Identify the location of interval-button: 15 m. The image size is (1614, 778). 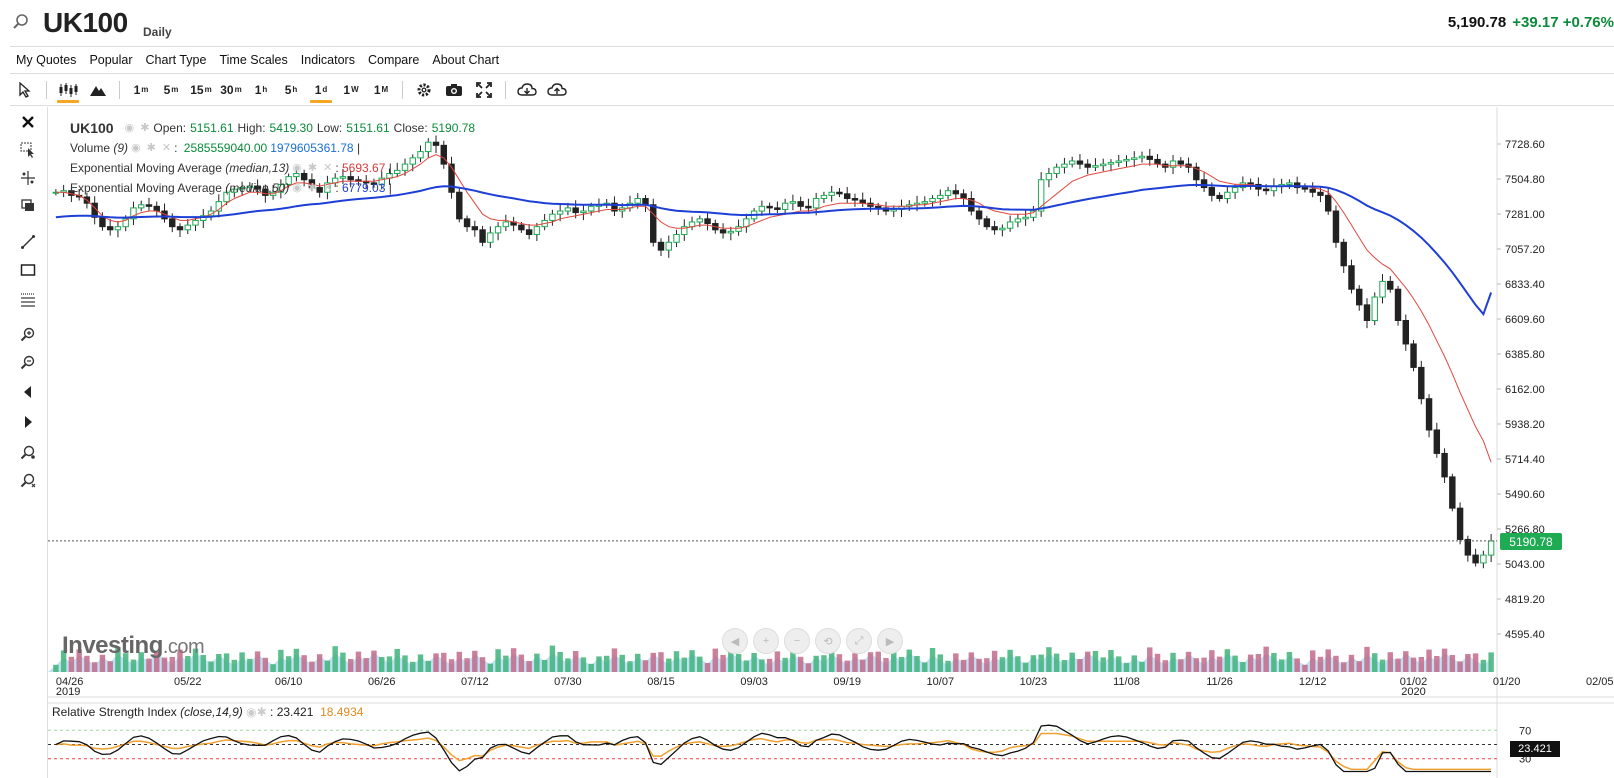
(201, 90).